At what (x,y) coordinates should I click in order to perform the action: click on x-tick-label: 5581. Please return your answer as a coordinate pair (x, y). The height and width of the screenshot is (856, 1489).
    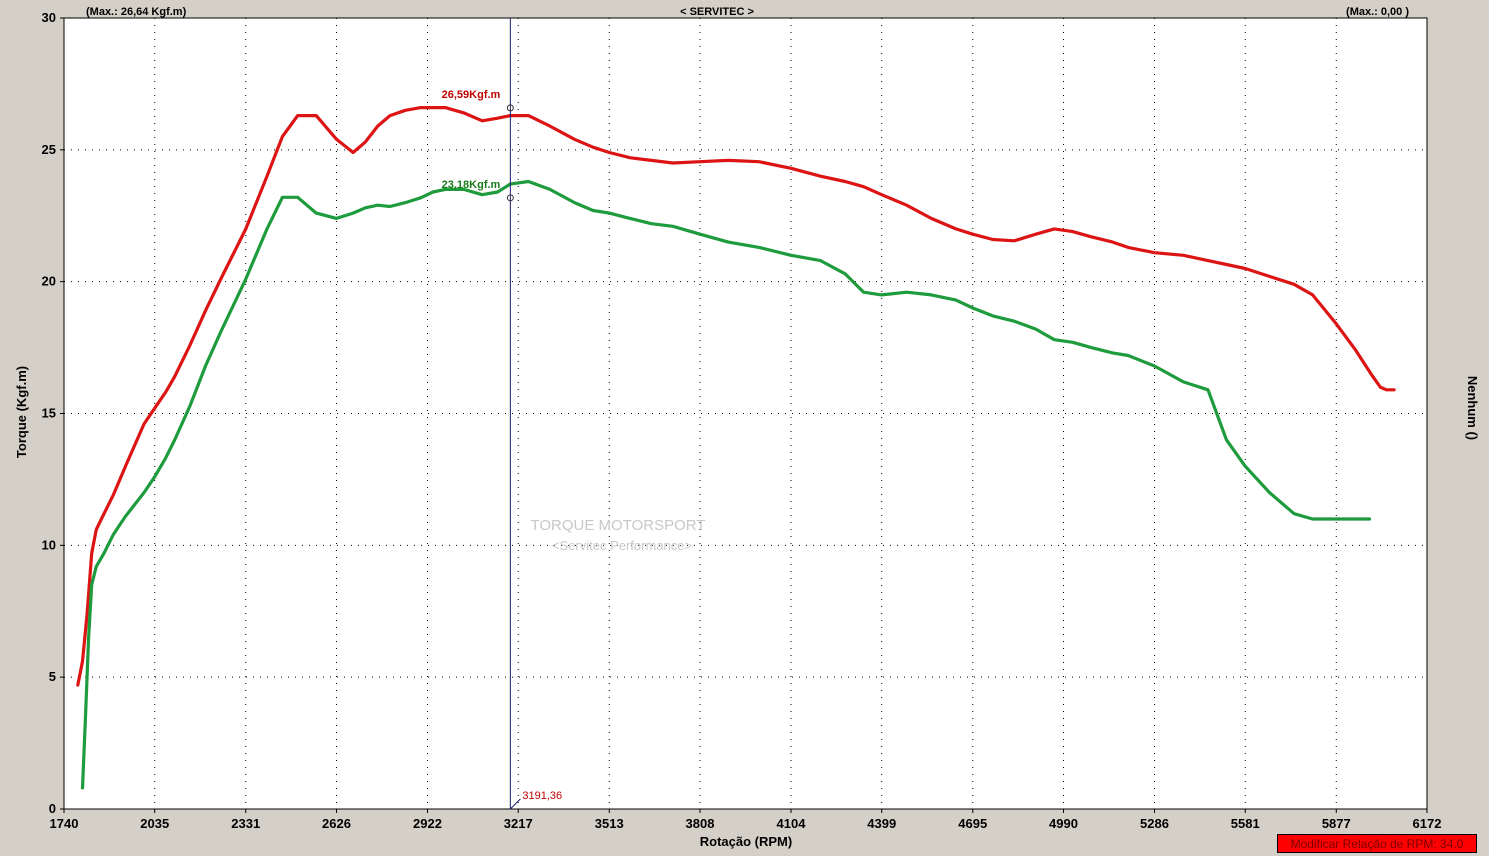
    Looking at the image, I should click on (1245, 823).